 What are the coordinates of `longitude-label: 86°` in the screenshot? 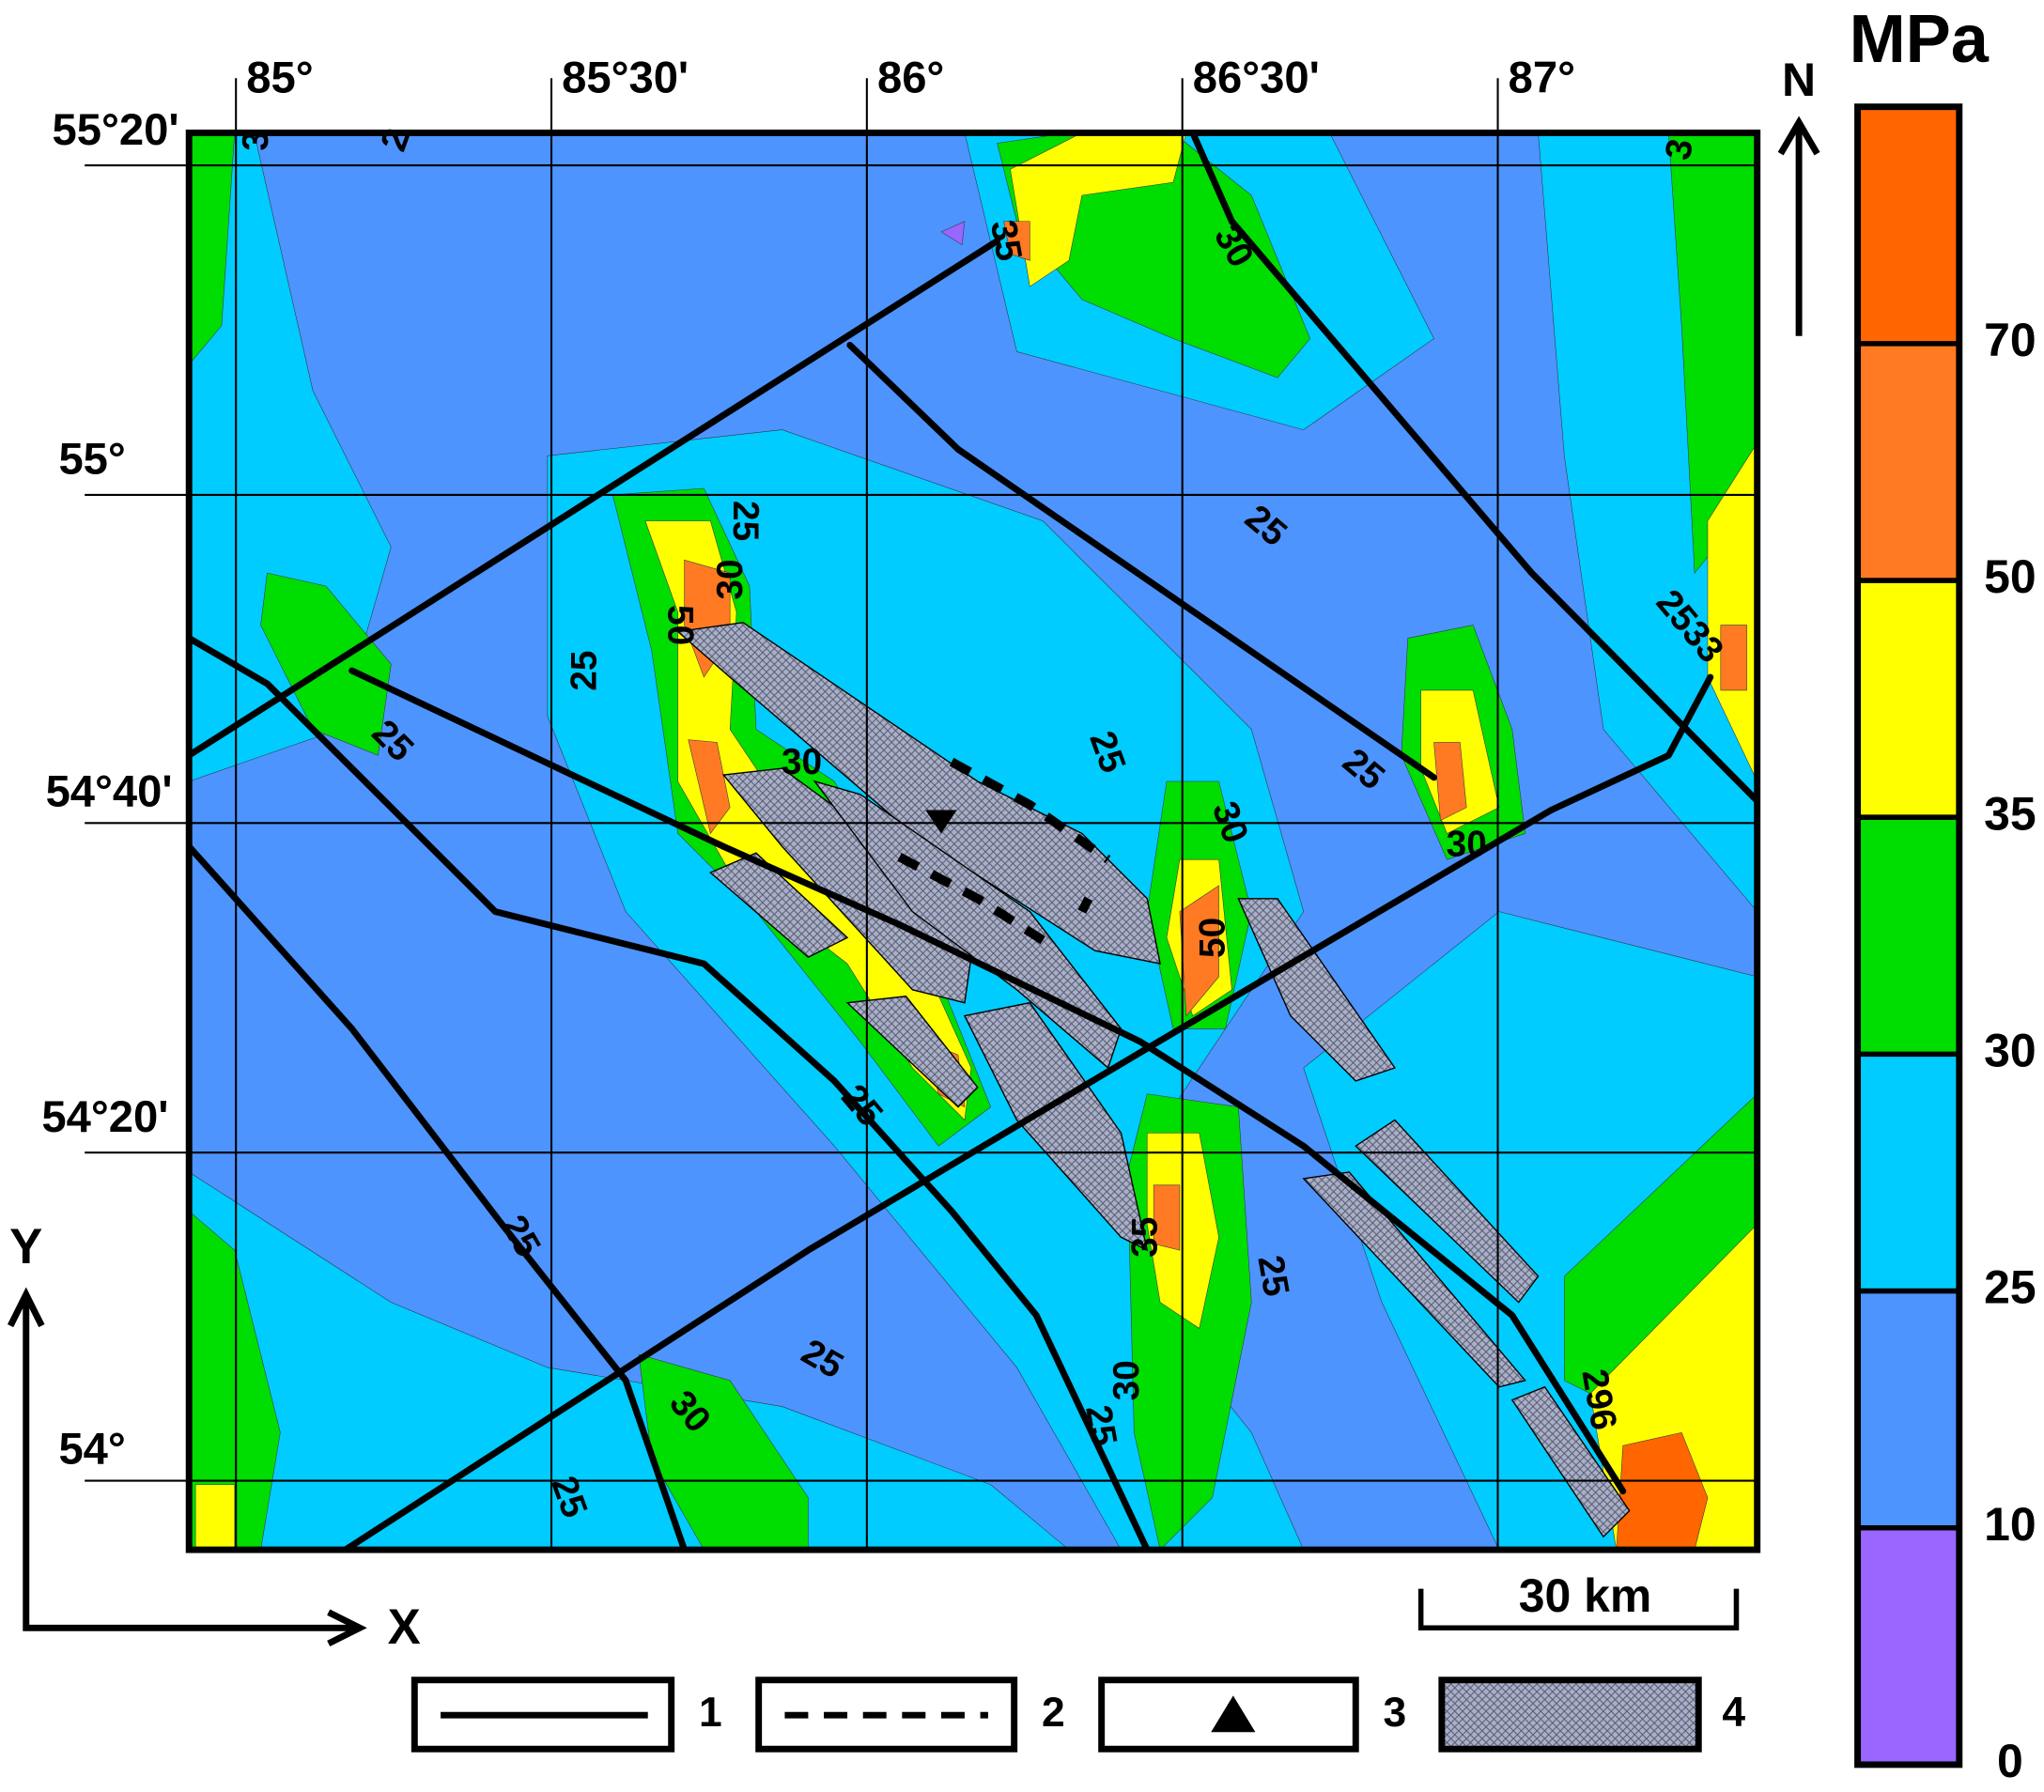 It's located at (910, 76).